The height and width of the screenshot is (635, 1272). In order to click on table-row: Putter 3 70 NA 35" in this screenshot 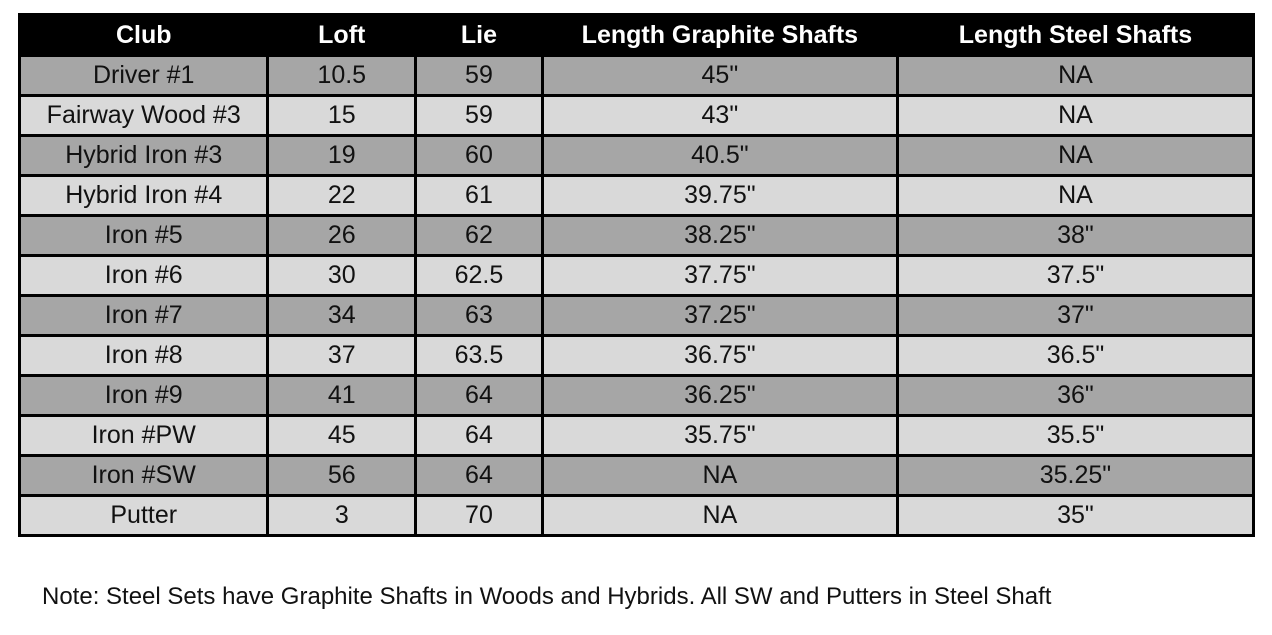, I will do `click(636, 515)`.